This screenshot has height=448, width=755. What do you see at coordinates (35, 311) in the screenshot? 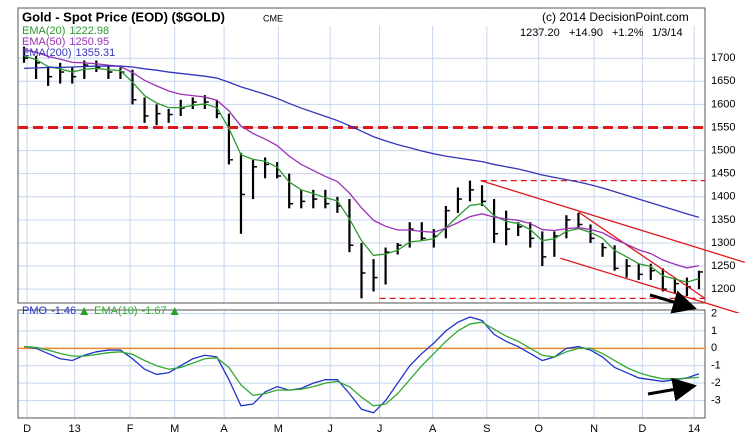
I see `legend-label: PMO` at bounding box center [35, 311].